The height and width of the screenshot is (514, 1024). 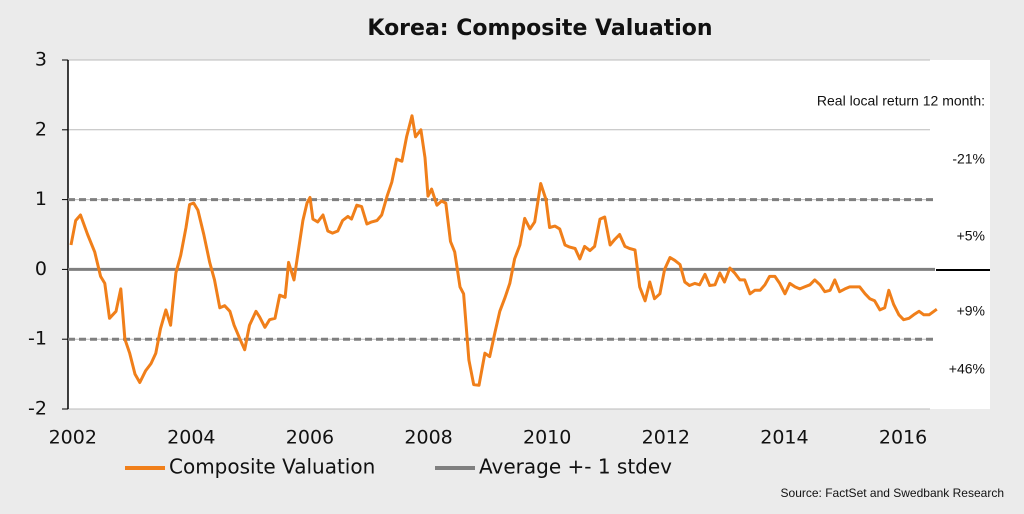 What do you see at coordinates (41, 269) in the screenshot?
I see `y-tick-label: 0` at bounding box center [41, 269].